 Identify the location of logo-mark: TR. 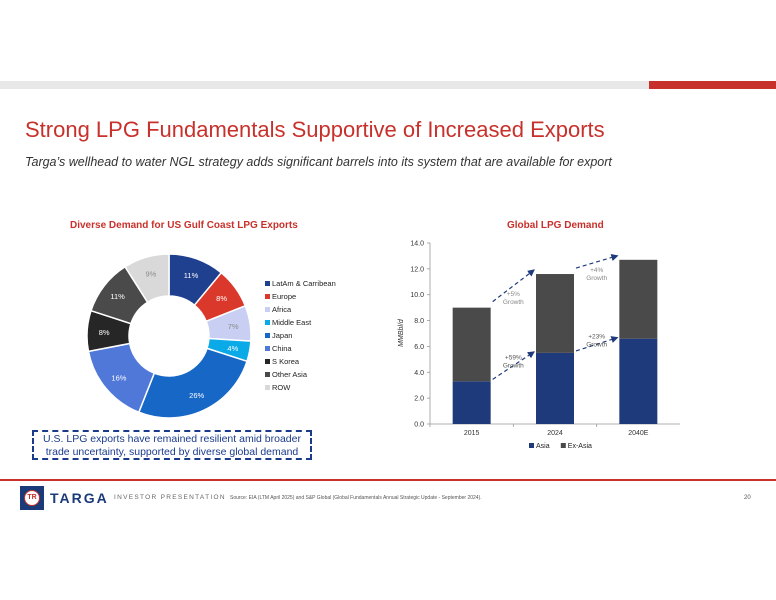
(32, 498).